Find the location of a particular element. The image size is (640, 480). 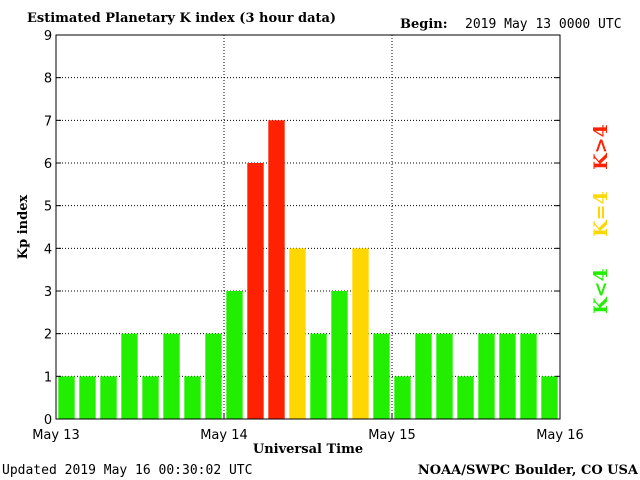

x-ticks: May 13 May 14 May 15 May 16 is located at coordinates (308, 428).